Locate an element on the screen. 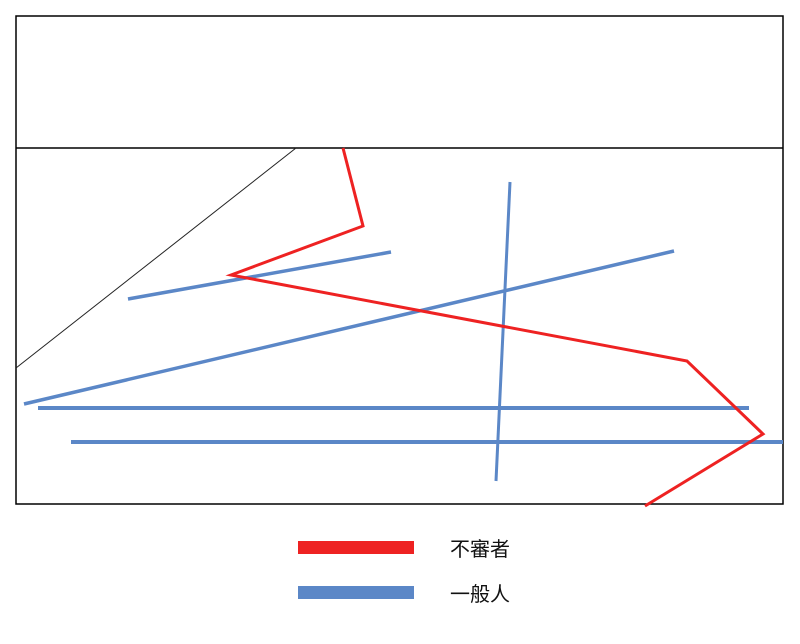 The height and width of the screenshot is (644, 800). diagonal-boundary-line is located at coordinates (156, 258).